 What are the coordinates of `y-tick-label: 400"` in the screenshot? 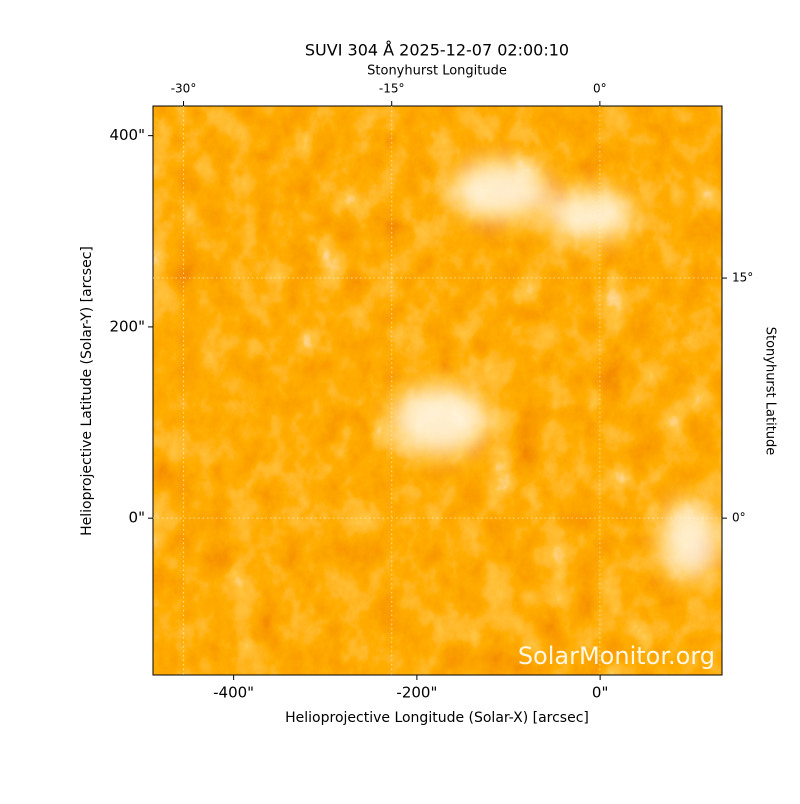 It's located at (127, 135).